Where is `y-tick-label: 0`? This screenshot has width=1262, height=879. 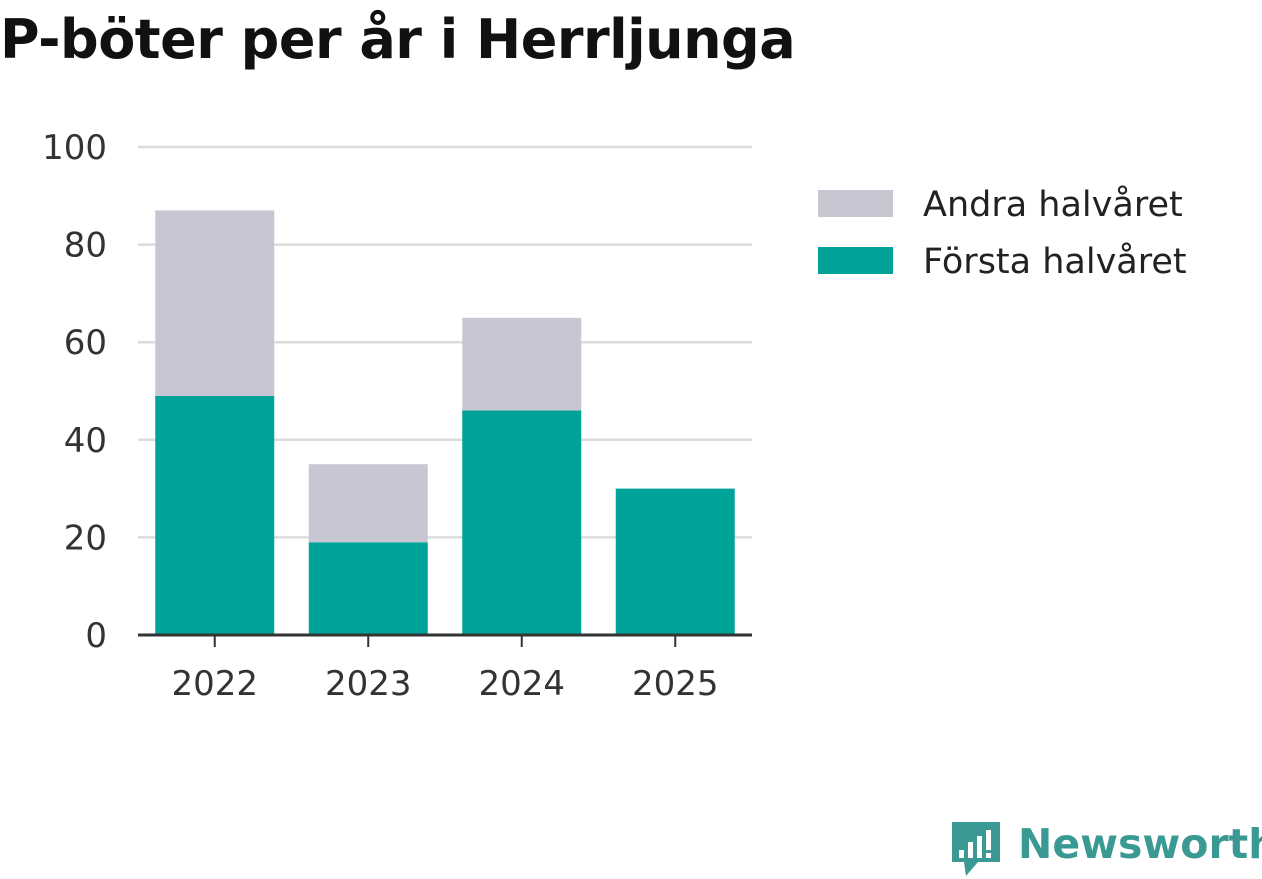
y-tick-label: 0 is located at coordinates (96, 636).